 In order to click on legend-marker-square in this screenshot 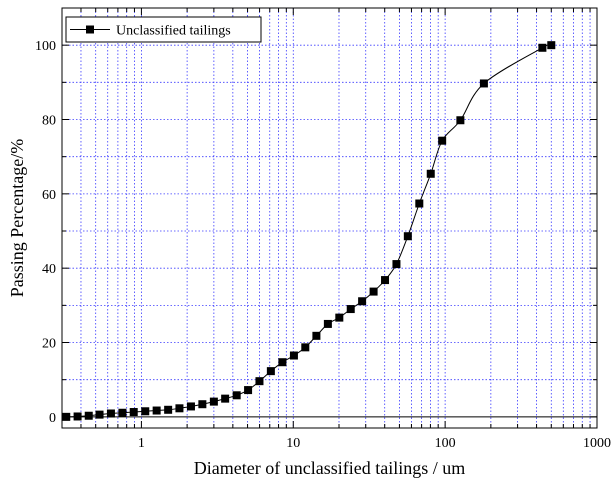, I will do `click(90, 29)`.